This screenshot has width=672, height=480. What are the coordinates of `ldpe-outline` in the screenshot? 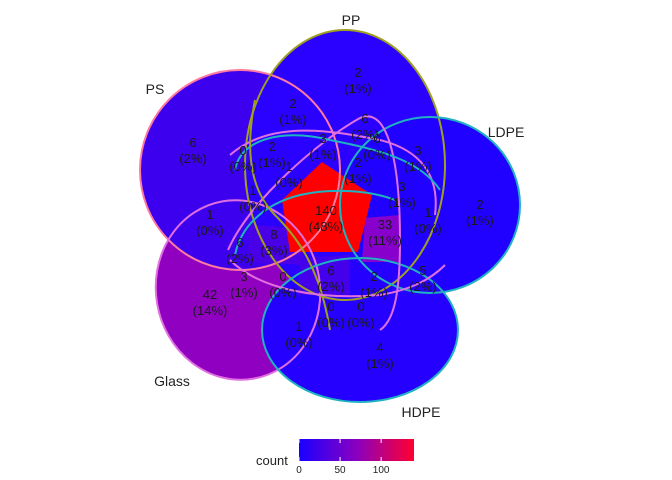 It's located at (430, 205).